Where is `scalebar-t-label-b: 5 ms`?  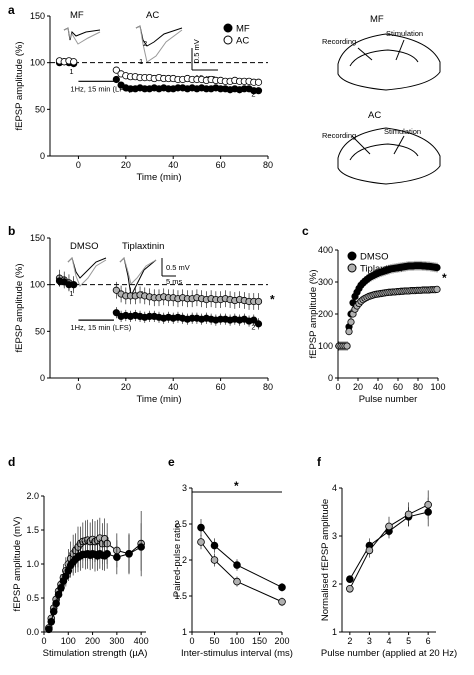
scalebar-t-label-b: 5 ms is located at coordinates (174, 281).